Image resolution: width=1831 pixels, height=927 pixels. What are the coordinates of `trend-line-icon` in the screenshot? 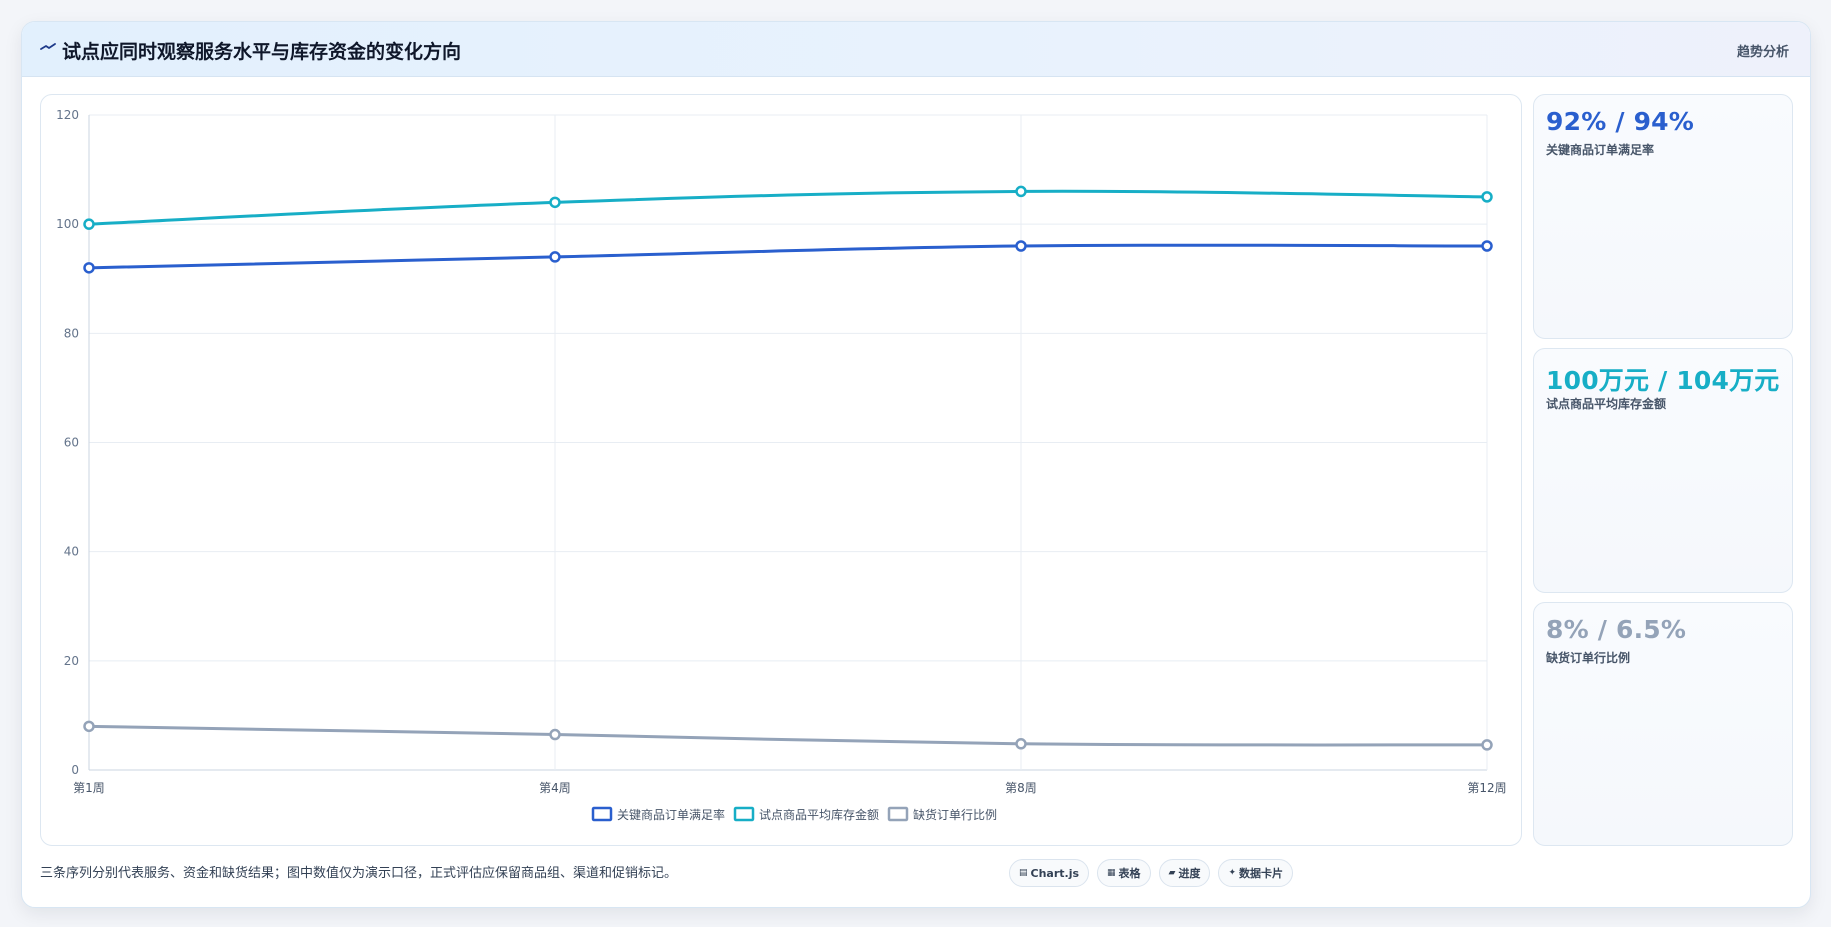 It's located at (48, 46).